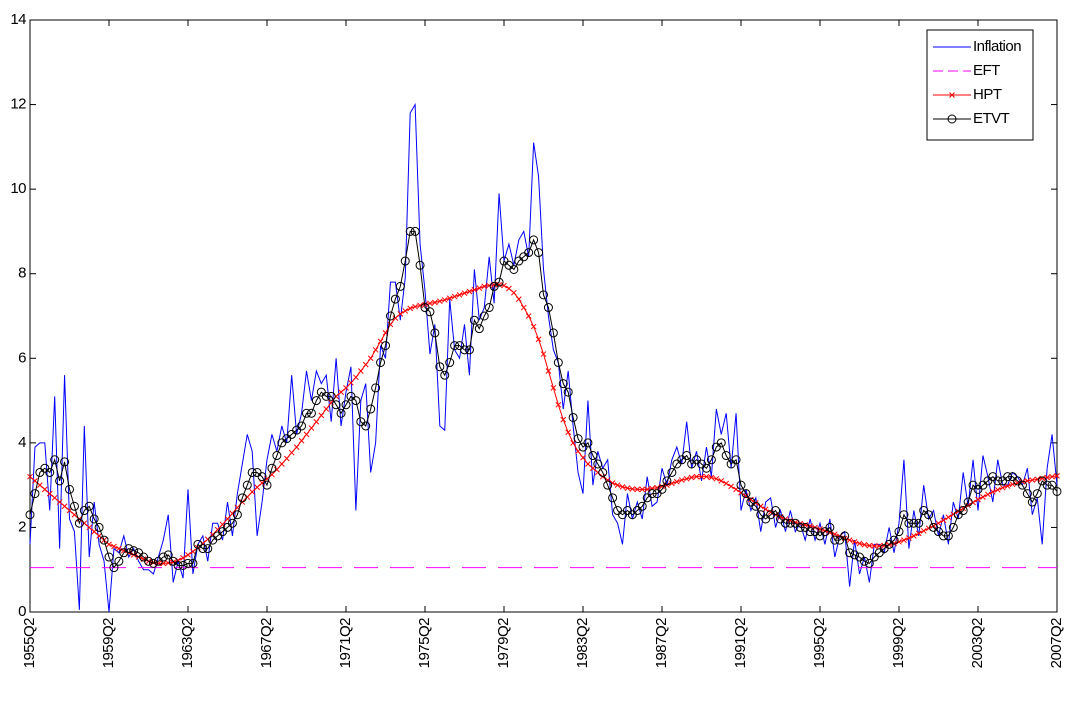  Describe the element at coordinates (345, 643) in the screenshot. I see `x-tick-label: 1971Q2` at that location.